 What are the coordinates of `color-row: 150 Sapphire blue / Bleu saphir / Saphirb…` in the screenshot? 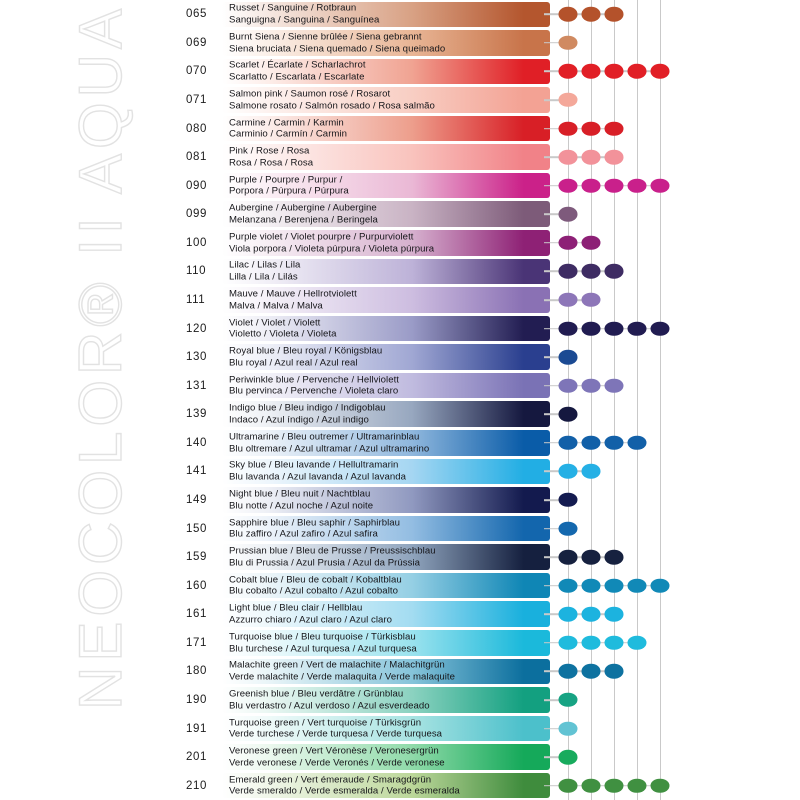 It's located at (400, 528).